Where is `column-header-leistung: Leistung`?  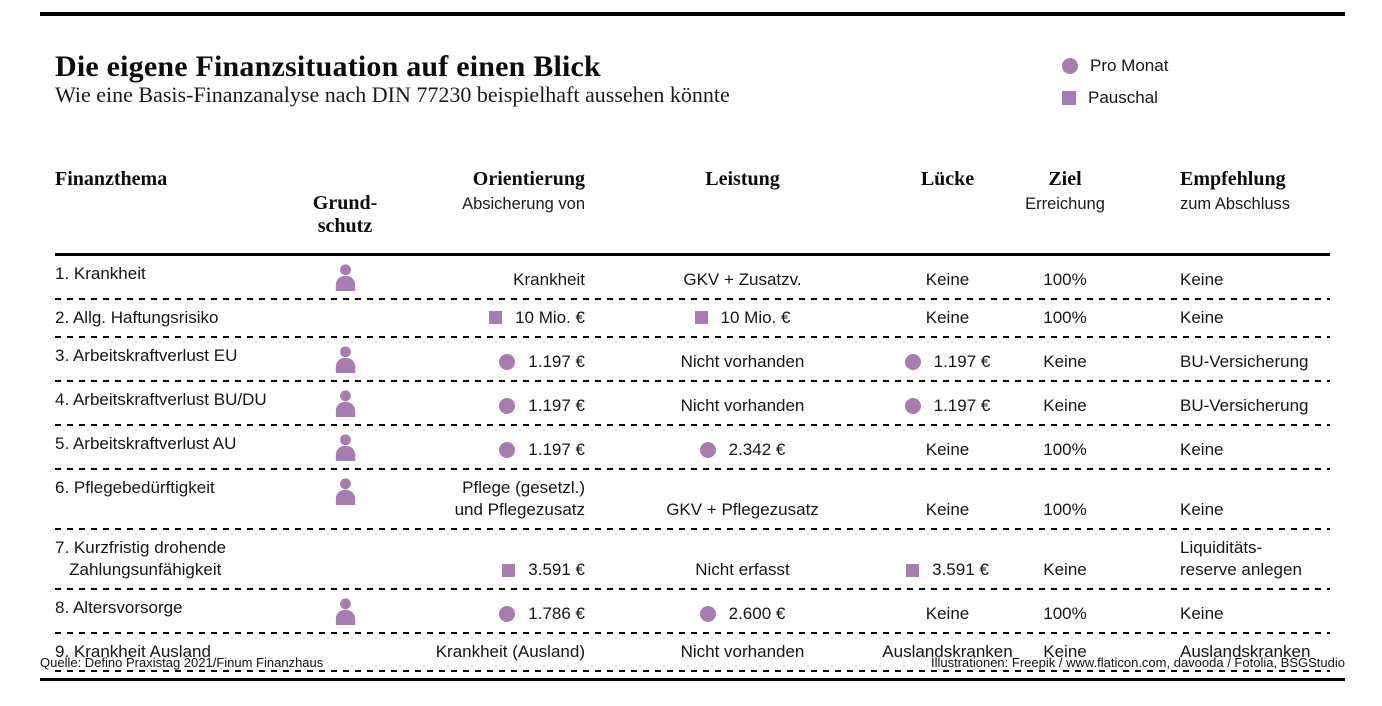
column-header-leistung: Leistung is located at coordinates (742, 180).